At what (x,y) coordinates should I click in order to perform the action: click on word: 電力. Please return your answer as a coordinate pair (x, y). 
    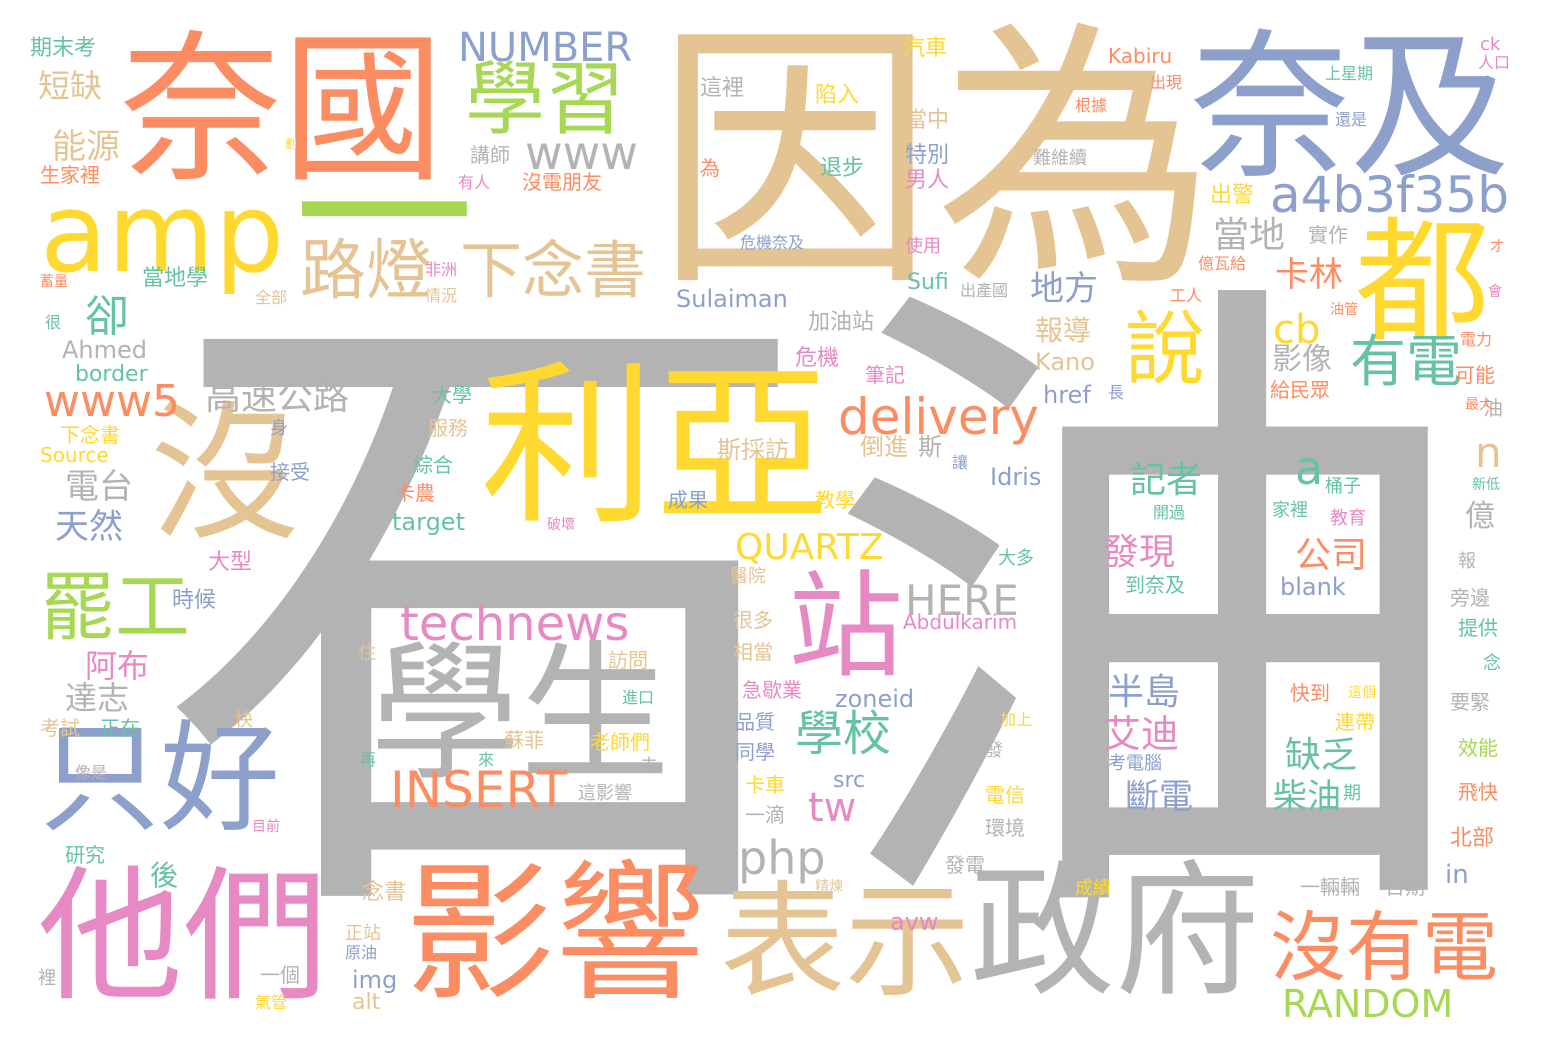
    Looking at the image, I should click on (1476, 339).